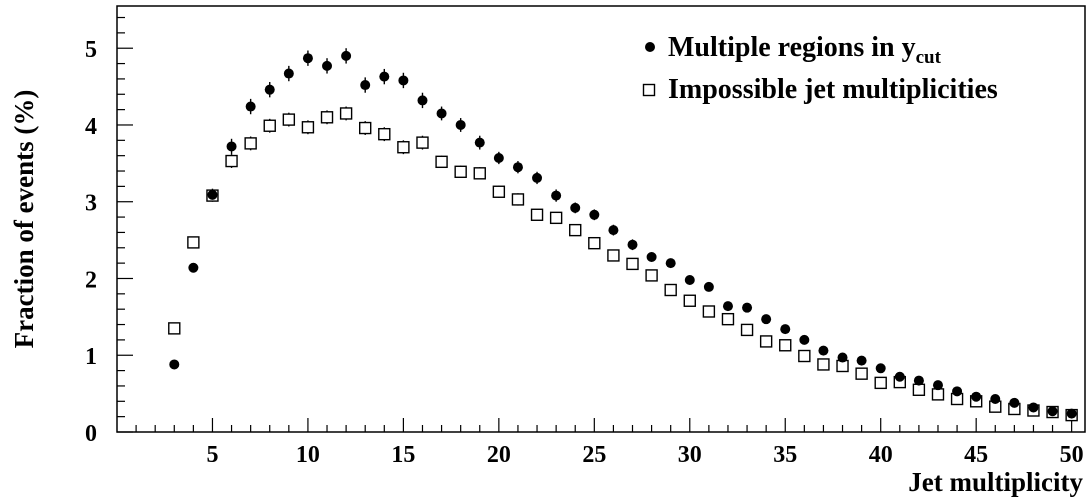 The width and height of the screenshot is (1092, 502). I want to click on x-tick-label: 20, so click(499, 455).